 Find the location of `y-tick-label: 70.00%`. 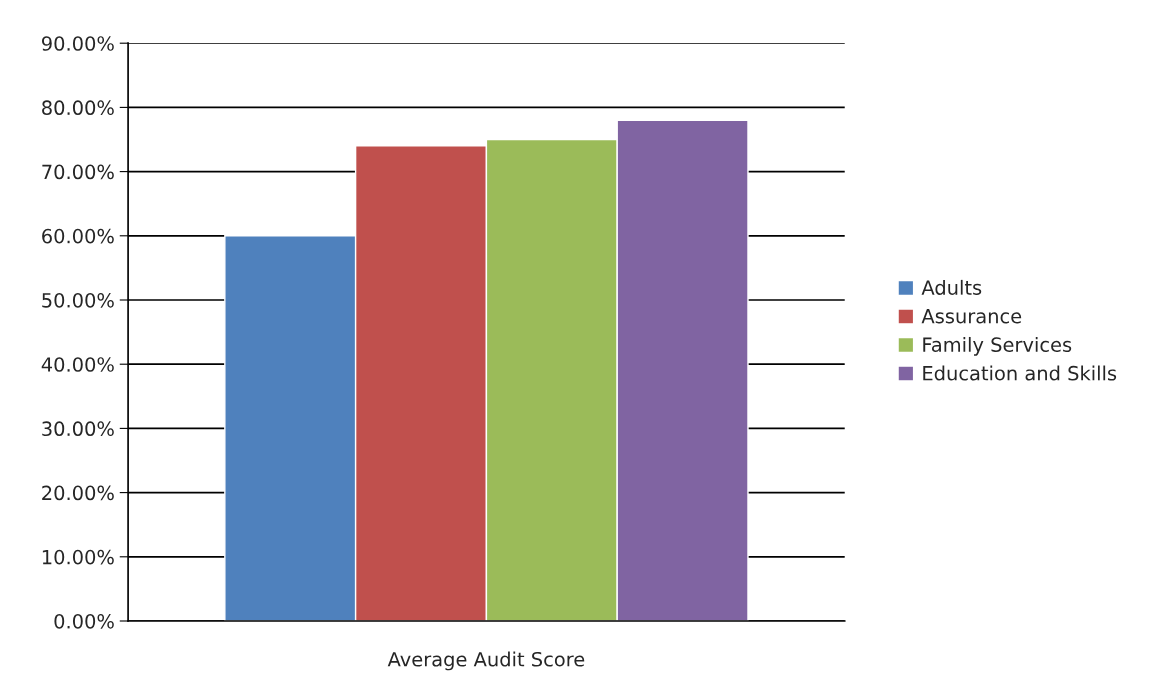

y-tick-label: 70.00% is located at coordinates (78, 172).